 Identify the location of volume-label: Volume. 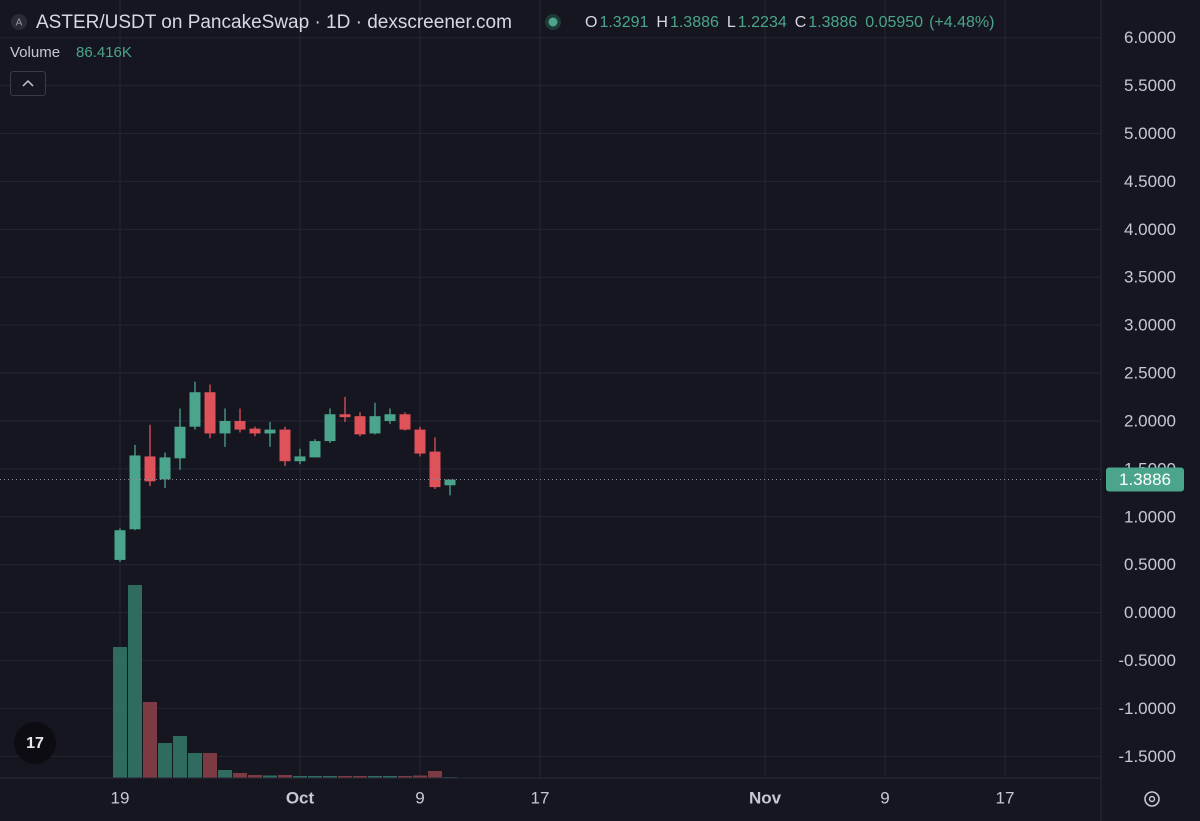
(35, 52).